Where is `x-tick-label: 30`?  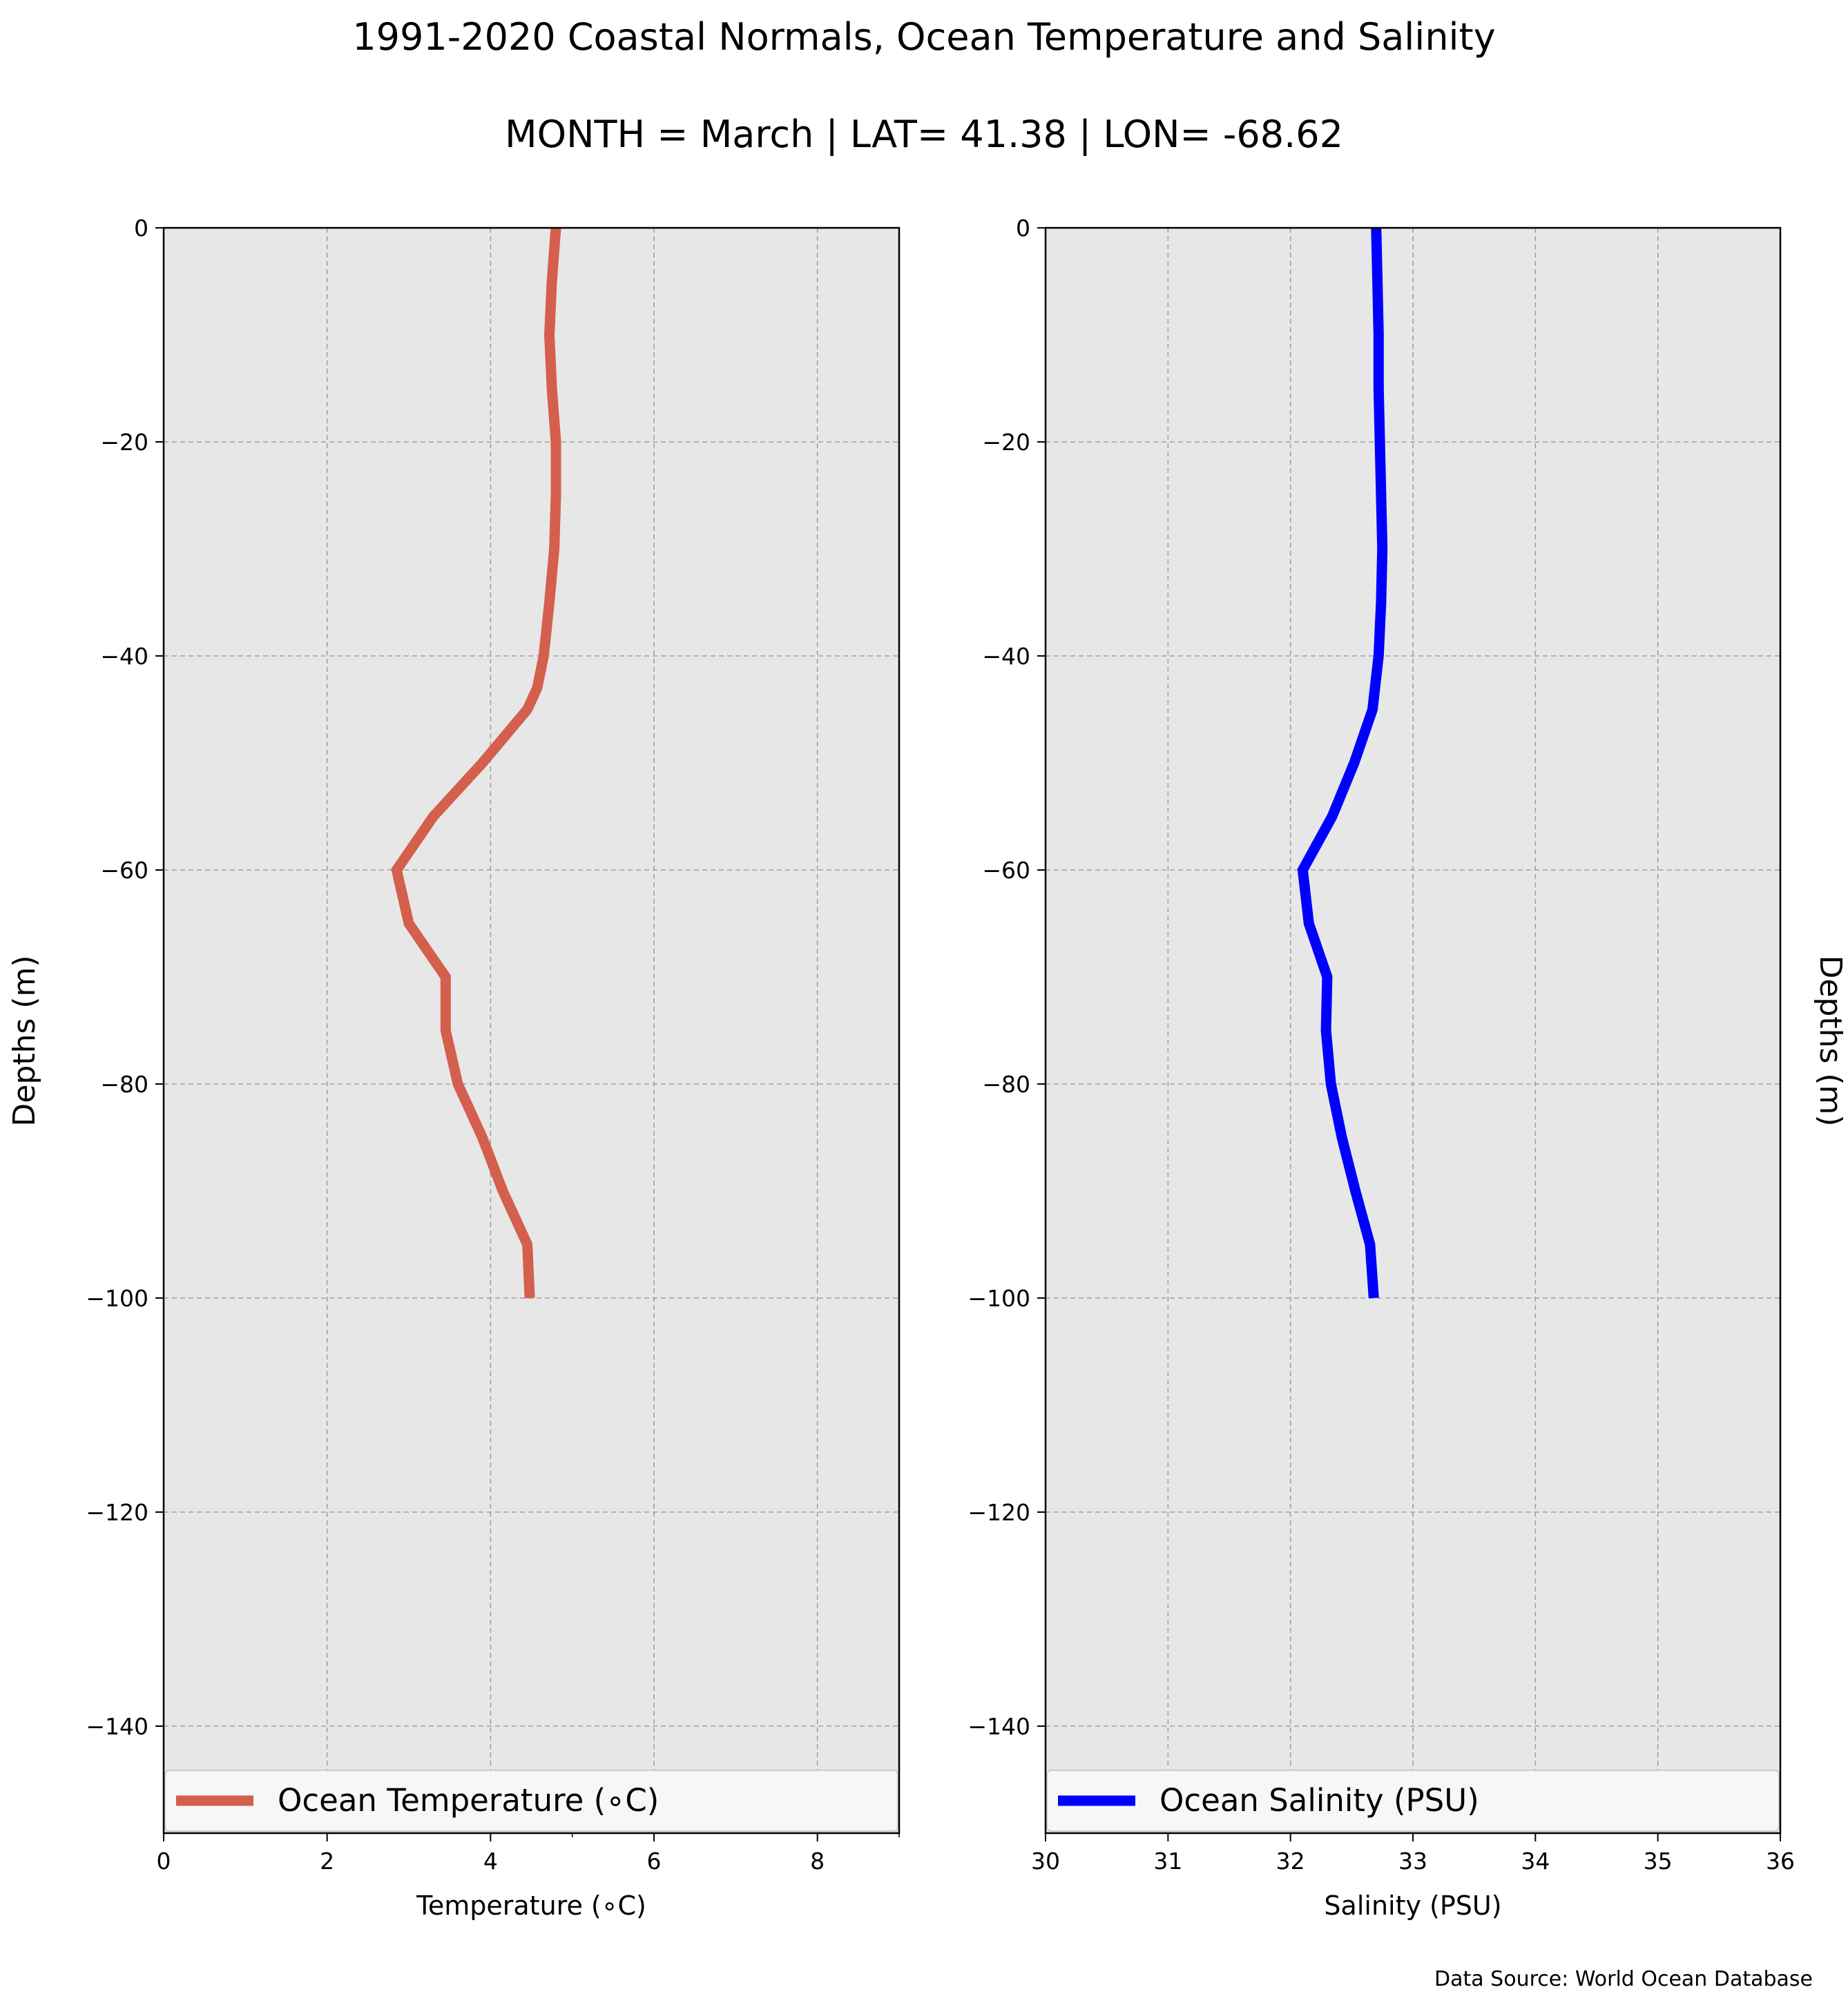 x-tick-label: 30 is located at coordinates (1045, 1862).